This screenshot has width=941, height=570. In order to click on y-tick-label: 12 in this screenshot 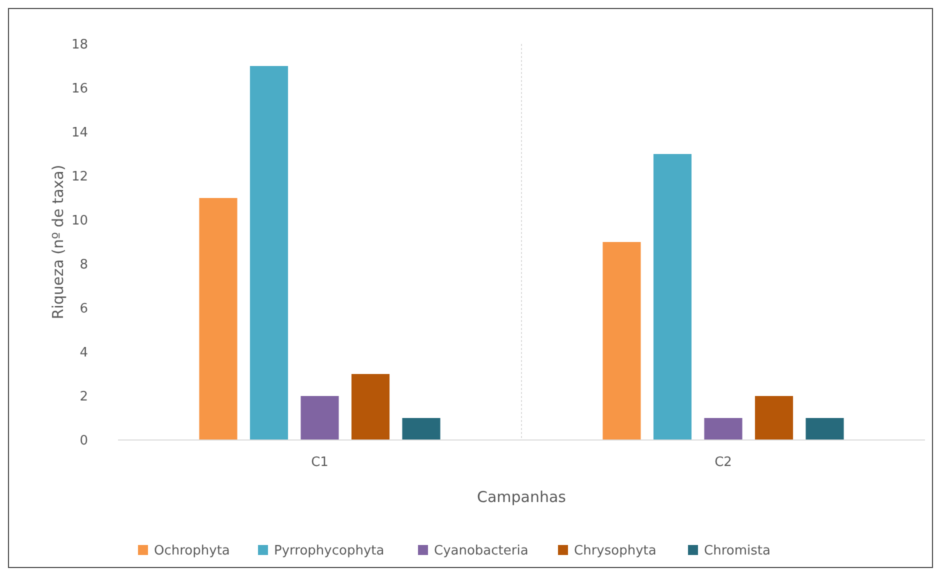, I will do `click(79, 177)`.